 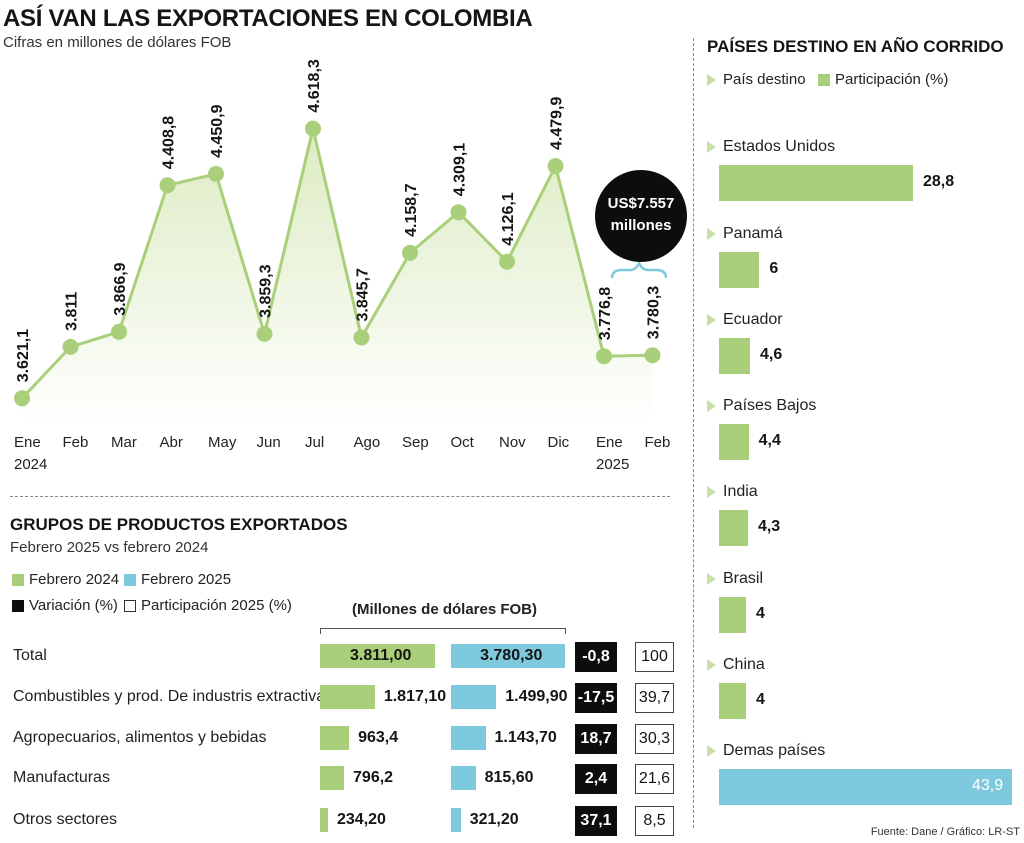 What do you see at coordinates (373, 777) in the screenshot?
I see `value-feb2024: 796,2` at bounding box center [373, 777].